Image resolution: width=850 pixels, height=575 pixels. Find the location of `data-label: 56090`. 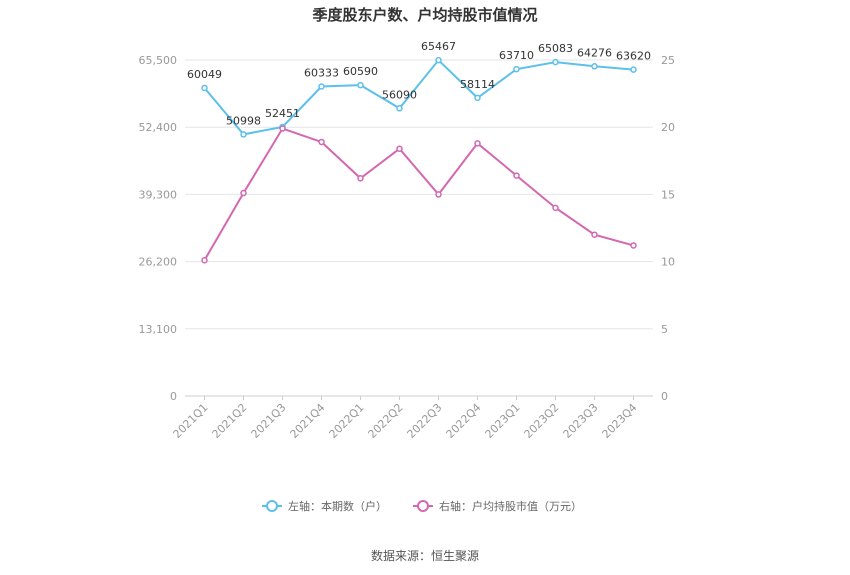

data-label: 56090 is located at coordinates (399, 94).